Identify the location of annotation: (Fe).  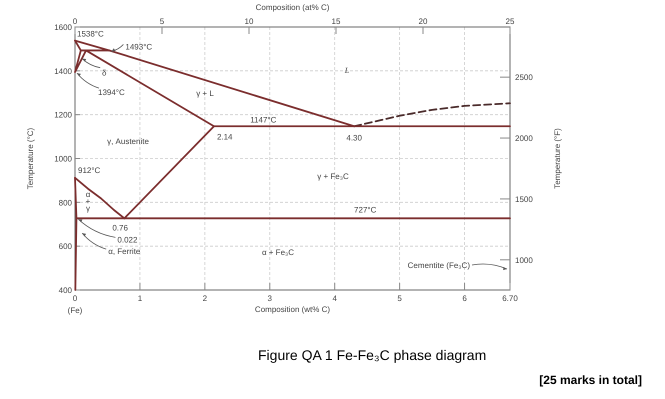
(75, 310).